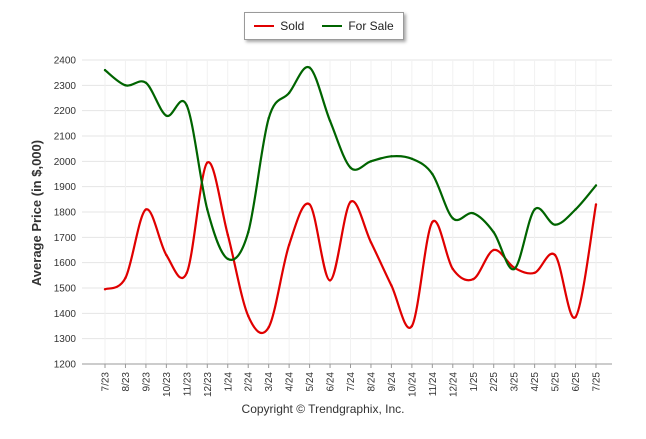 The image size is (646, 439). Describe the element at coordinates (249, 382) in the screenshot. I see `x-tick-label: 2/24` at that location.